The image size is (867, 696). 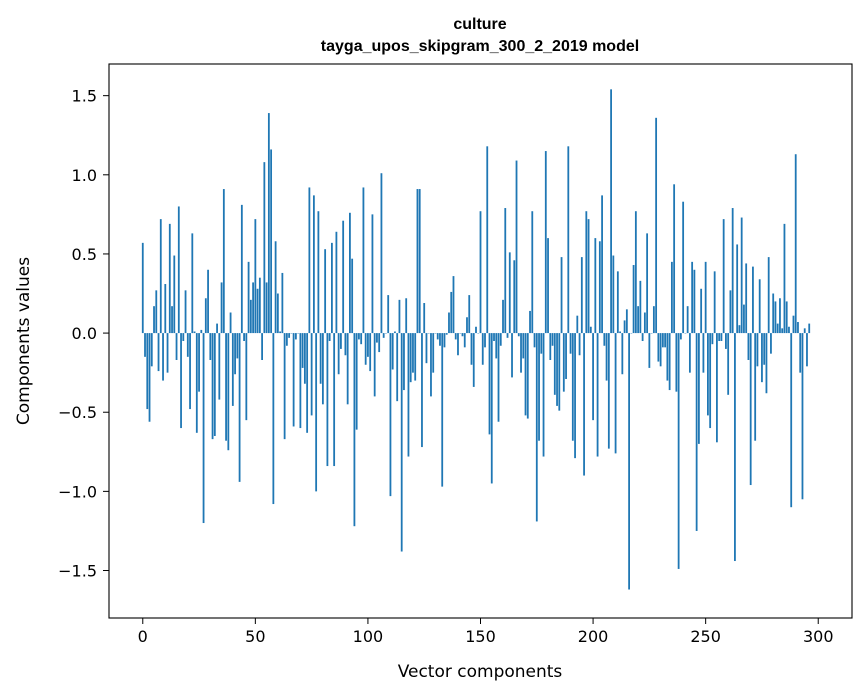 What do you see at coordinates (143, 636) in the screenshot?
I see `x-tick-label: 0` at bounding box center [143, 636].